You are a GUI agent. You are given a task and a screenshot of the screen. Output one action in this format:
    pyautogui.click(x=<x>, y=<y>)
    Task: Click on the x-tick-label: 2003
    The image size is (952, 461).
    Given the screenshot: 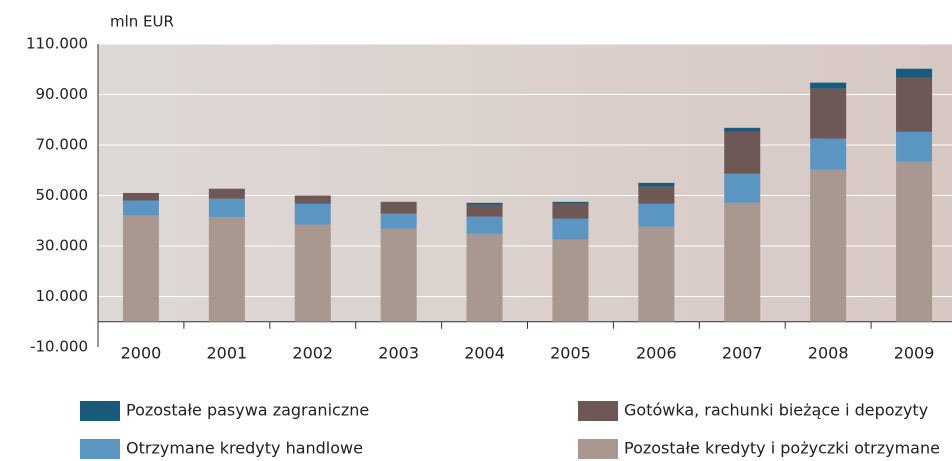 What is the action you would take?
    pyautogui.click(x=398, y=352)
    